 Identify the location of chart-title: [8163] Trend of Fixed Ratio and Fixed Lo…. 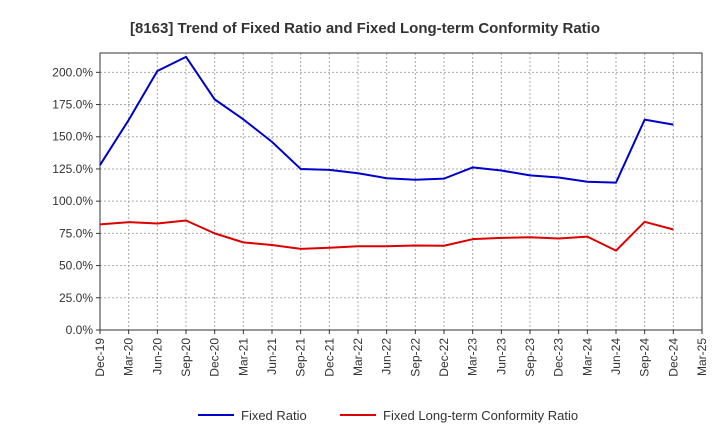
(365, 28).